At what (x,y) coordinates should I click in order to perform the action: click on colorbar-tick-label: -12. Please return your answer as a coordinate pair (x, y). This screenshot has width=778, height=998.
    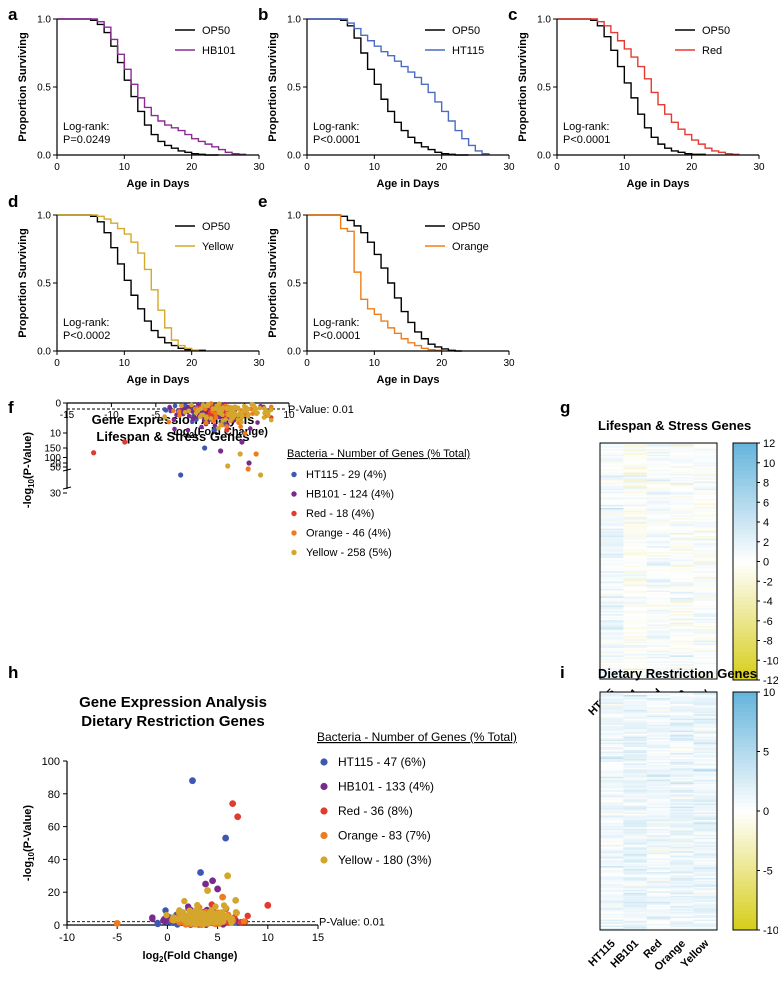
    Looking at the image, I should click on (770, 681).